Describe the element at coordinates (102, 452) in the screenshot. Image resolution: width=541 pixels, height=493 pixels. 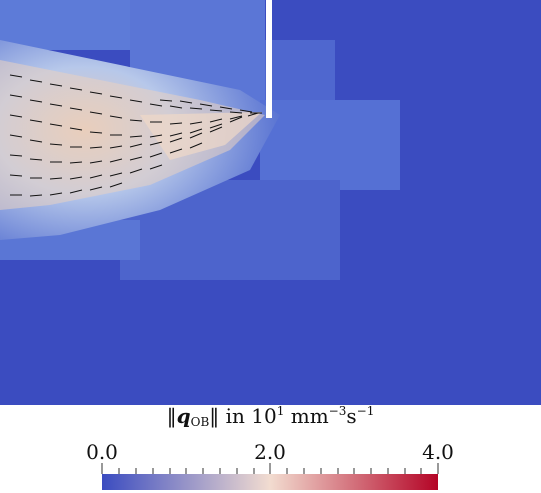
I see `colorbar-min-label: 0.0` at that location.